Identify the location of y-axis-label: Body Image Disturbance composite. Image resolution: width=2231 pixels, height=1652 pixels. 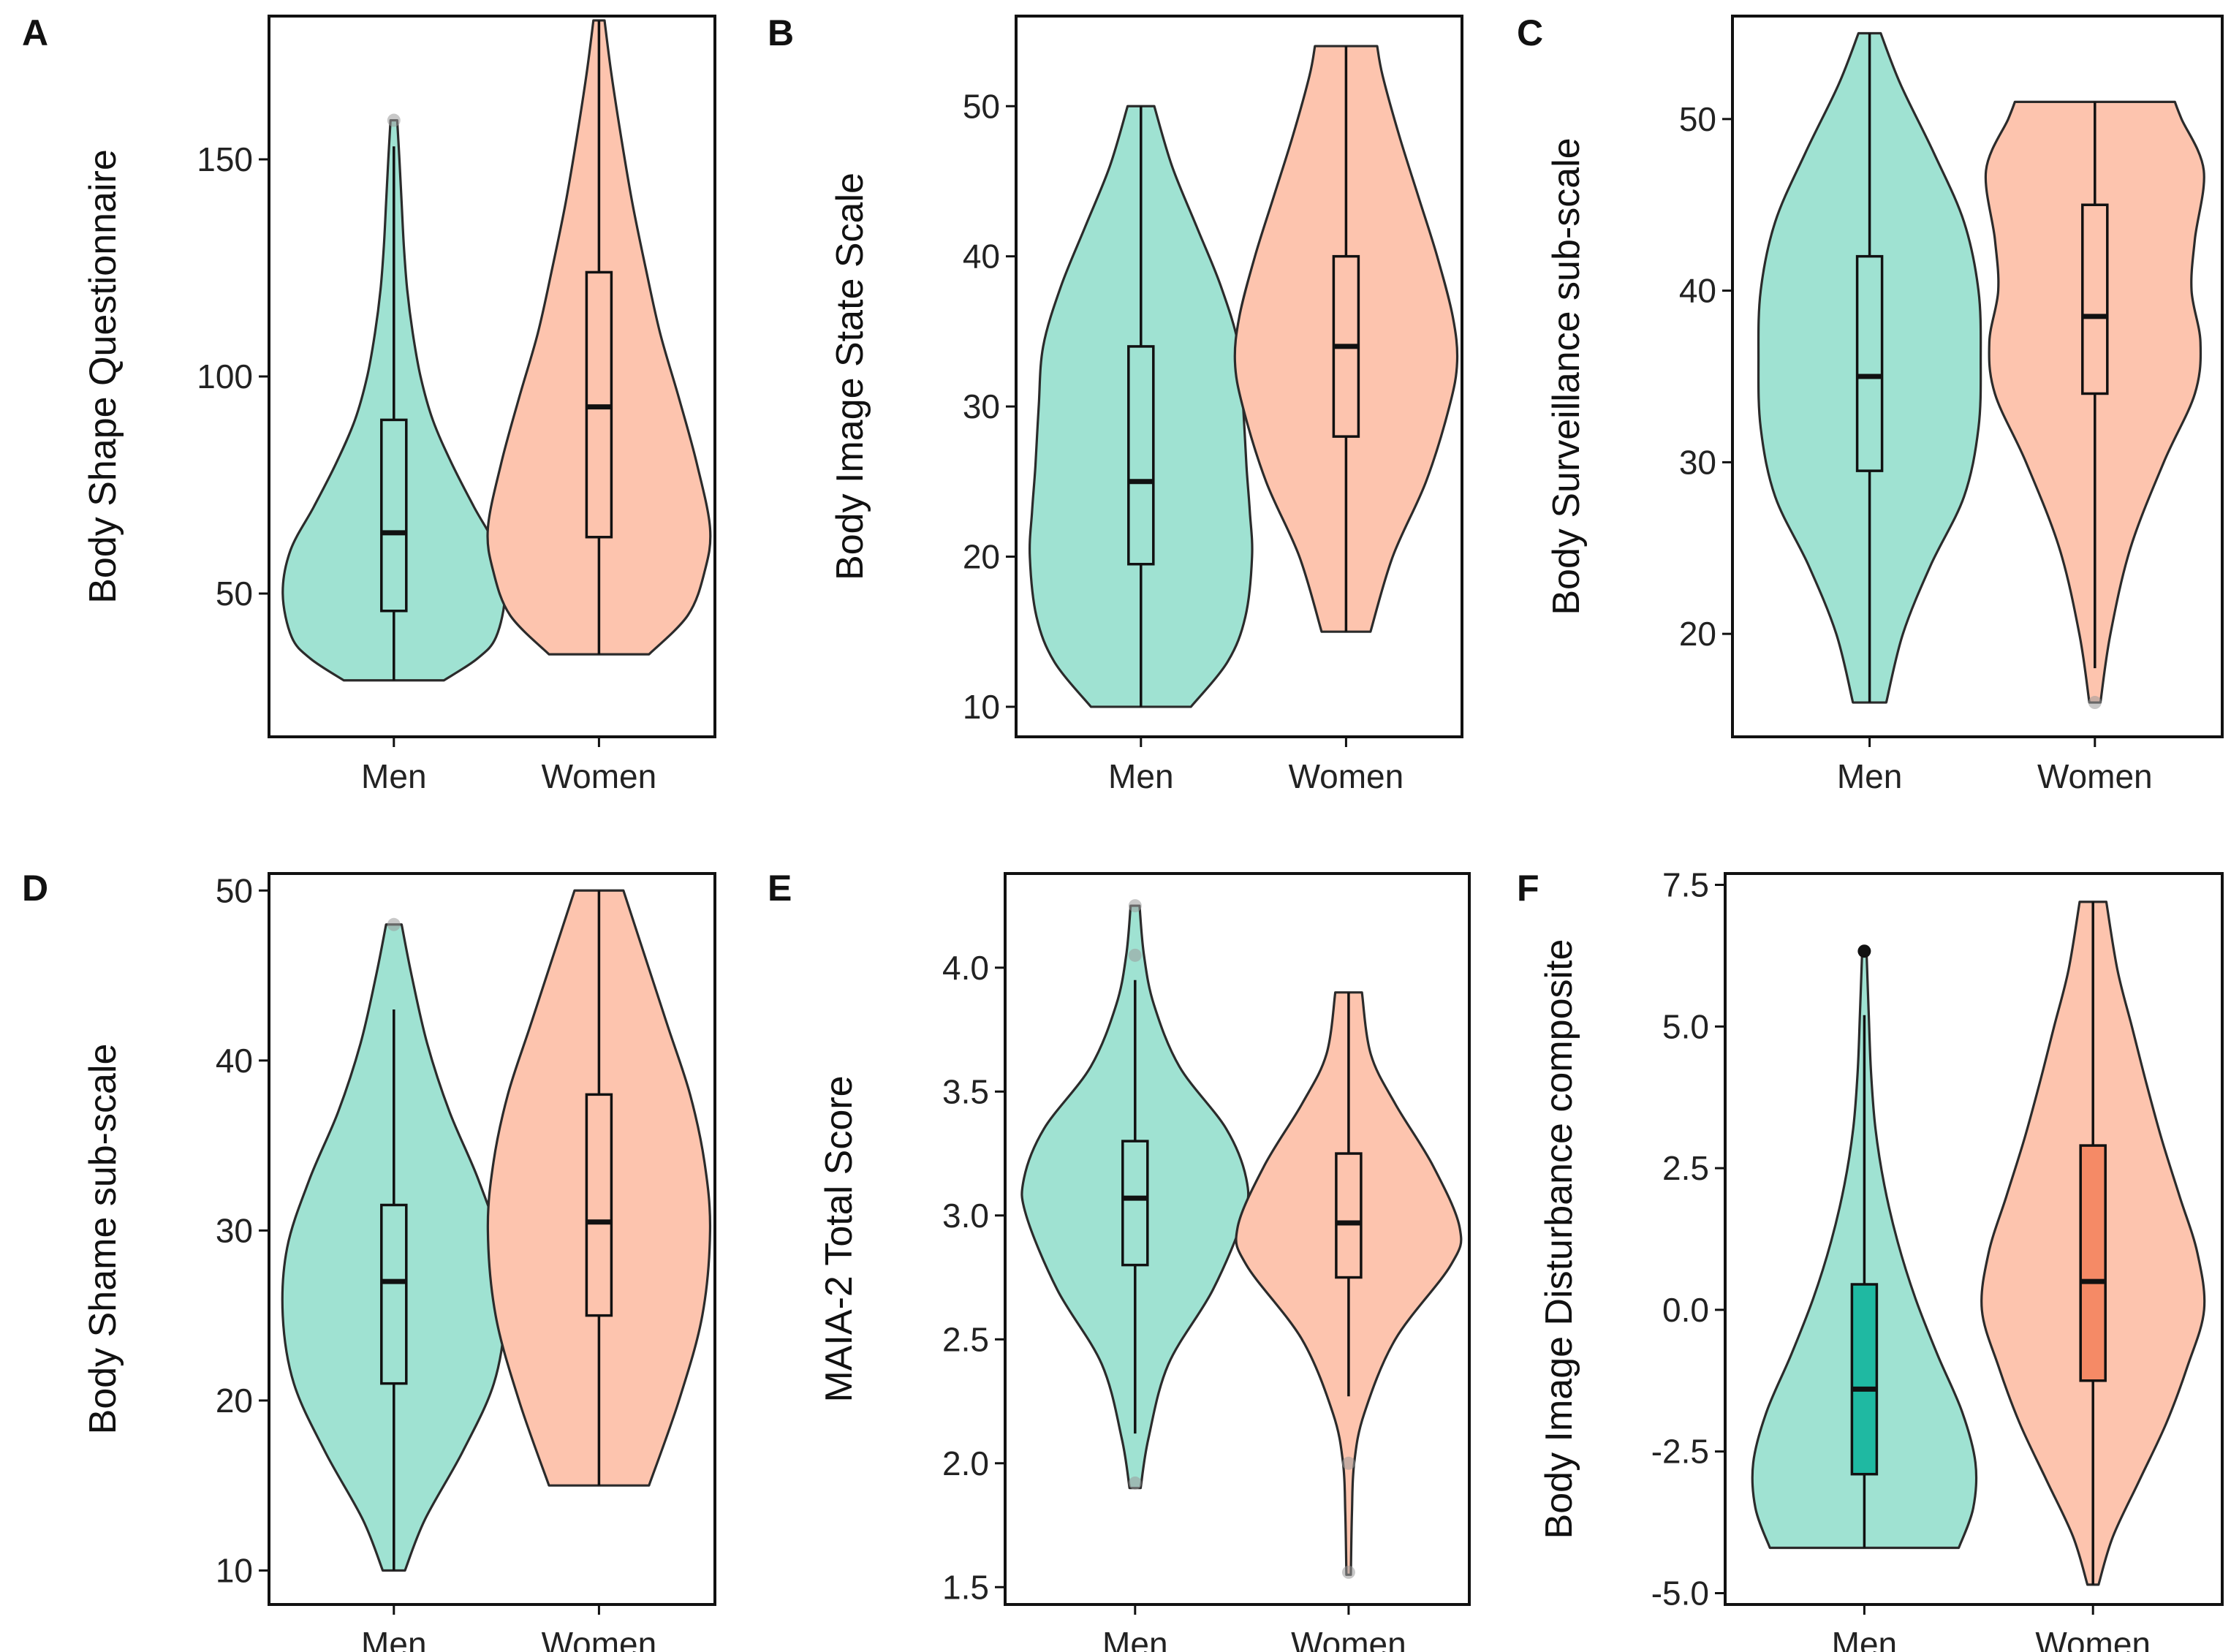
(1559, 1239).